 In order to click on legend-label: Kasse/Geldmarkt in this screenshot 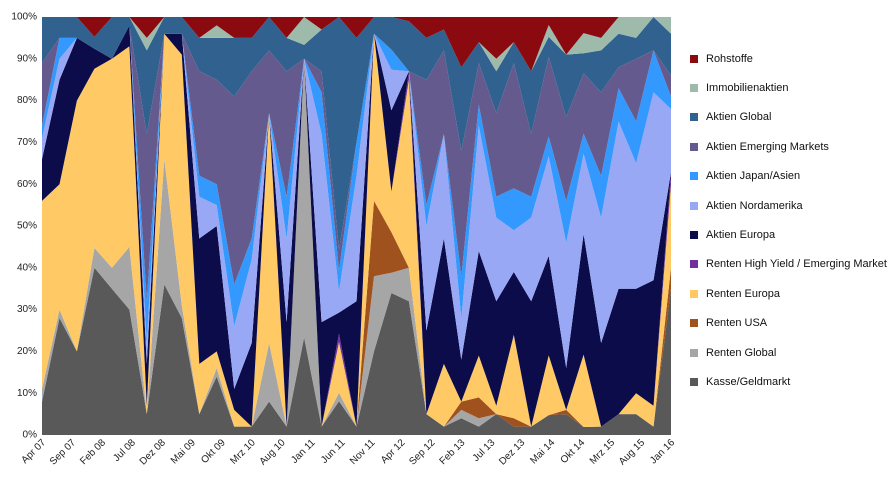, I will do `click(748, 381)`.